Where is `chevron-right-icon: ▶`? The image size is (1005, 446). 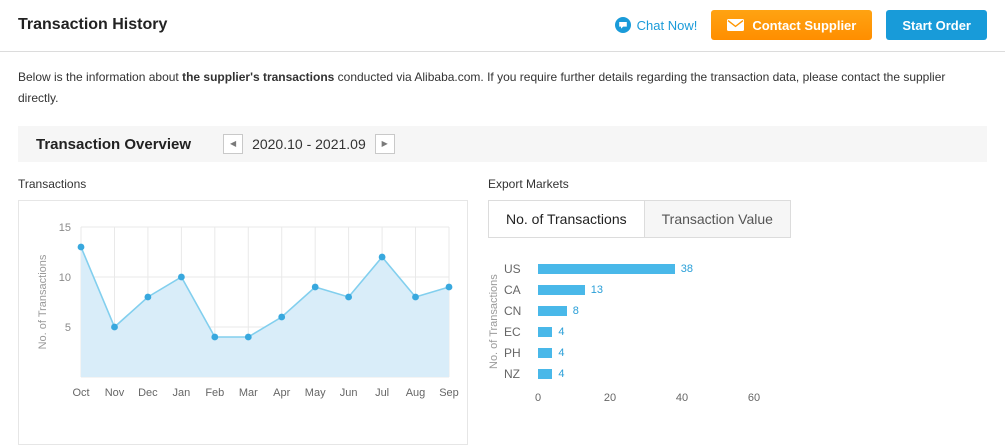 chevron-right-icon: ▶ is located at coordinates (384, 143).